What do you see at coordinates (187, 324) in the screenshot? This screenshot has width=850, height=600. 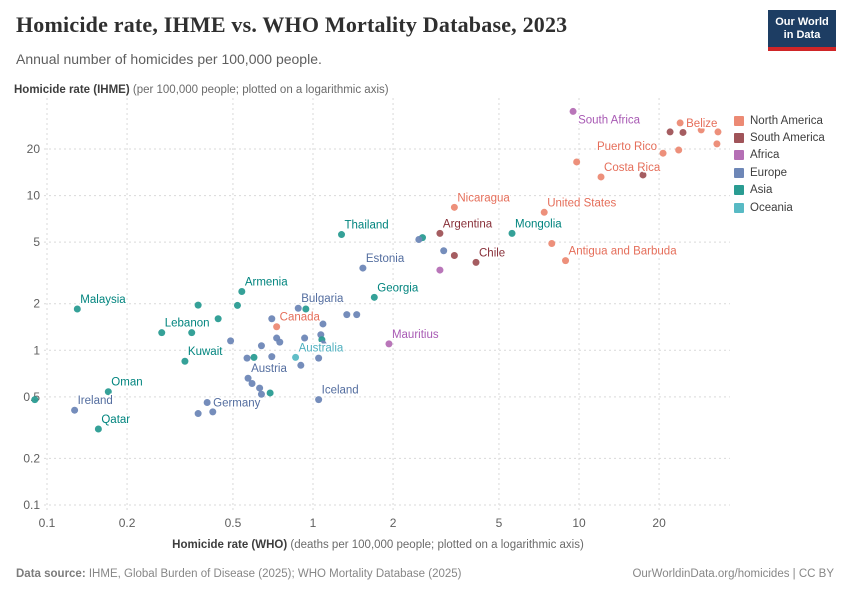 I see `point-label: Lebanon` at bounding box center [187, 324].